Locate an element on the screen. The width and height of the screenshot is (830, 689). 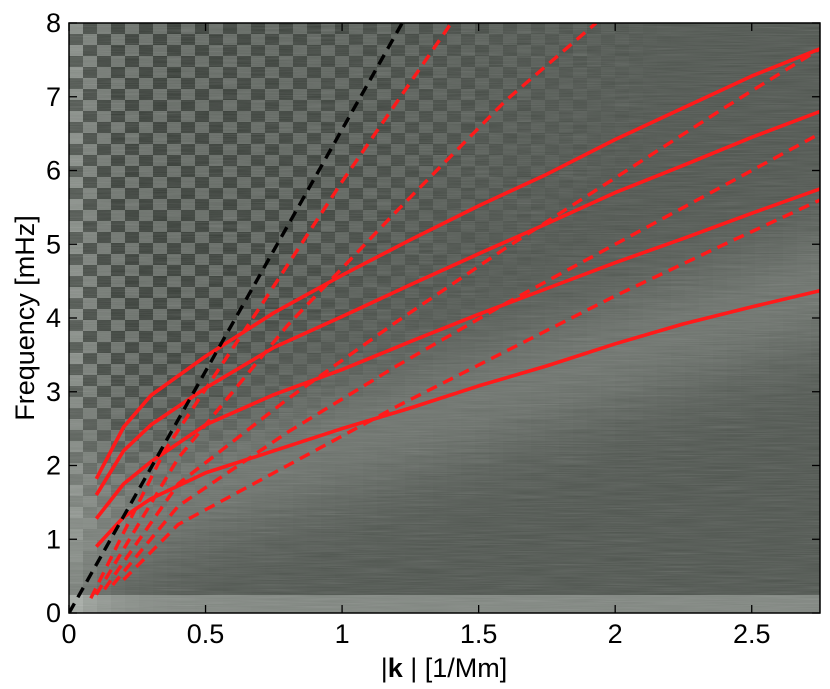
x-tick-label: 1.5 is located at coordinates (479, 634).